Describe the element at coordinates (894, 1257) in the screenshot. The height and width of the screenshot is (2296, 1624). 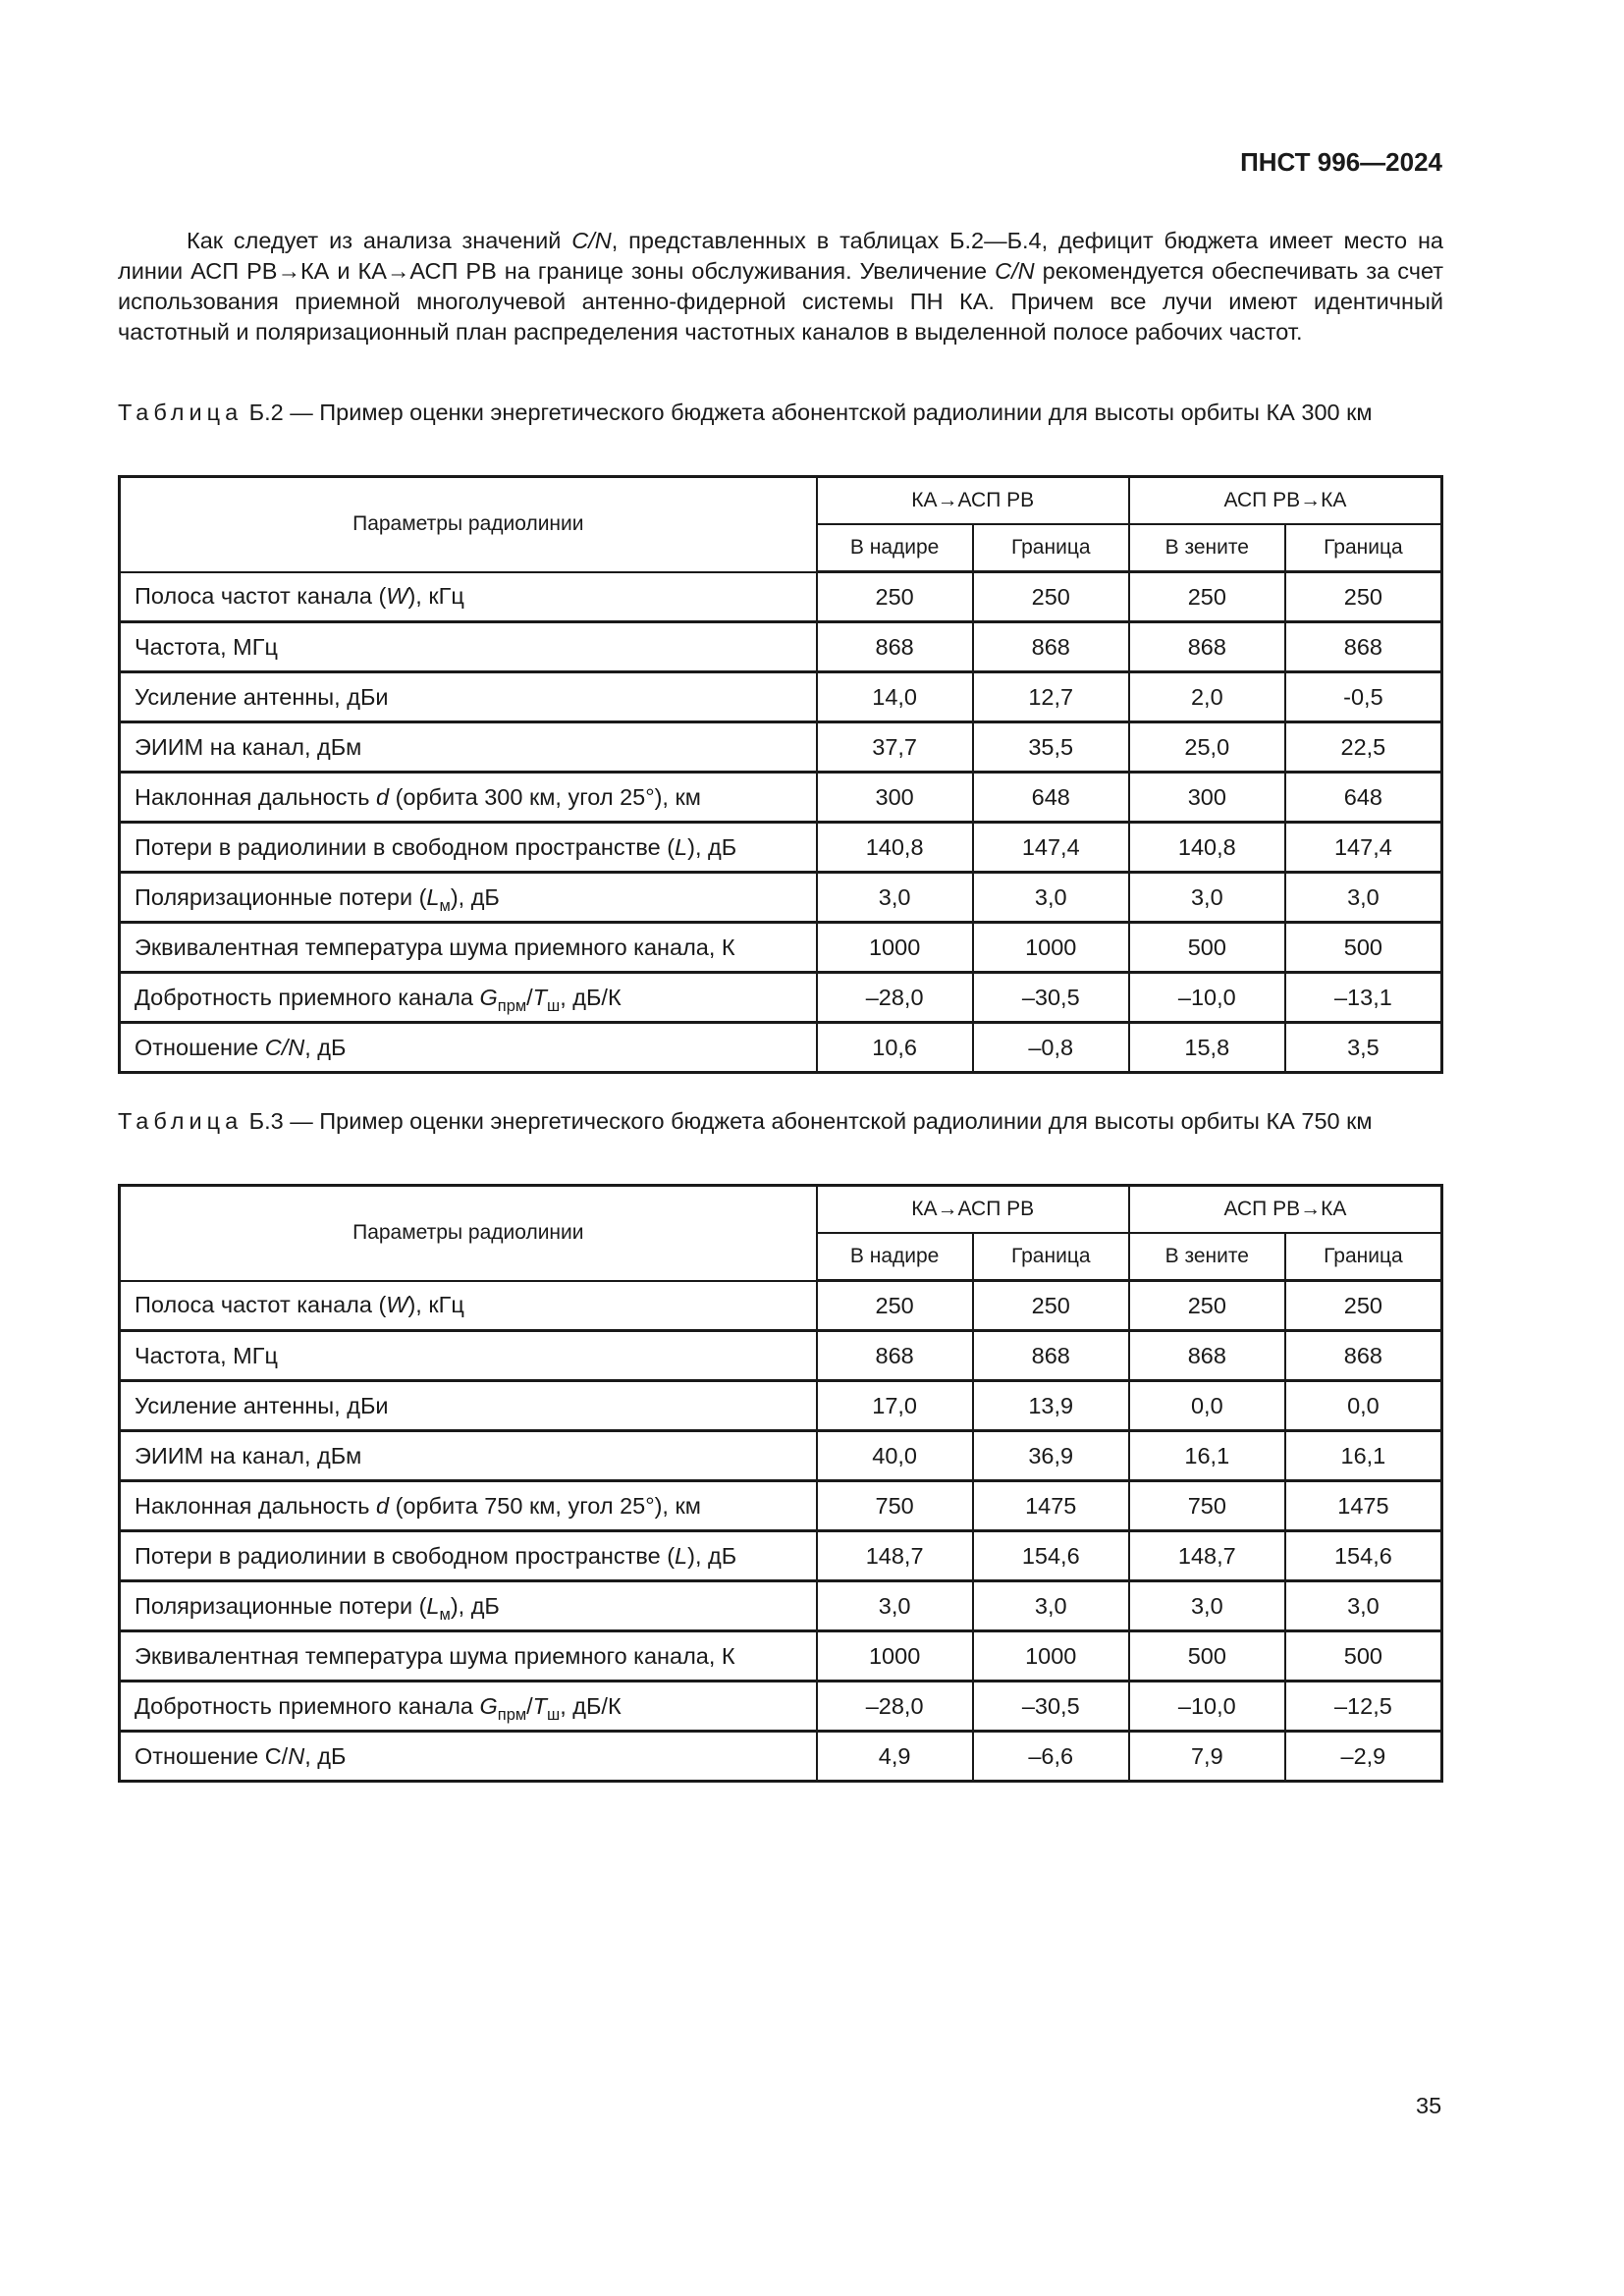
I see `header-sub: В надире` at that location.